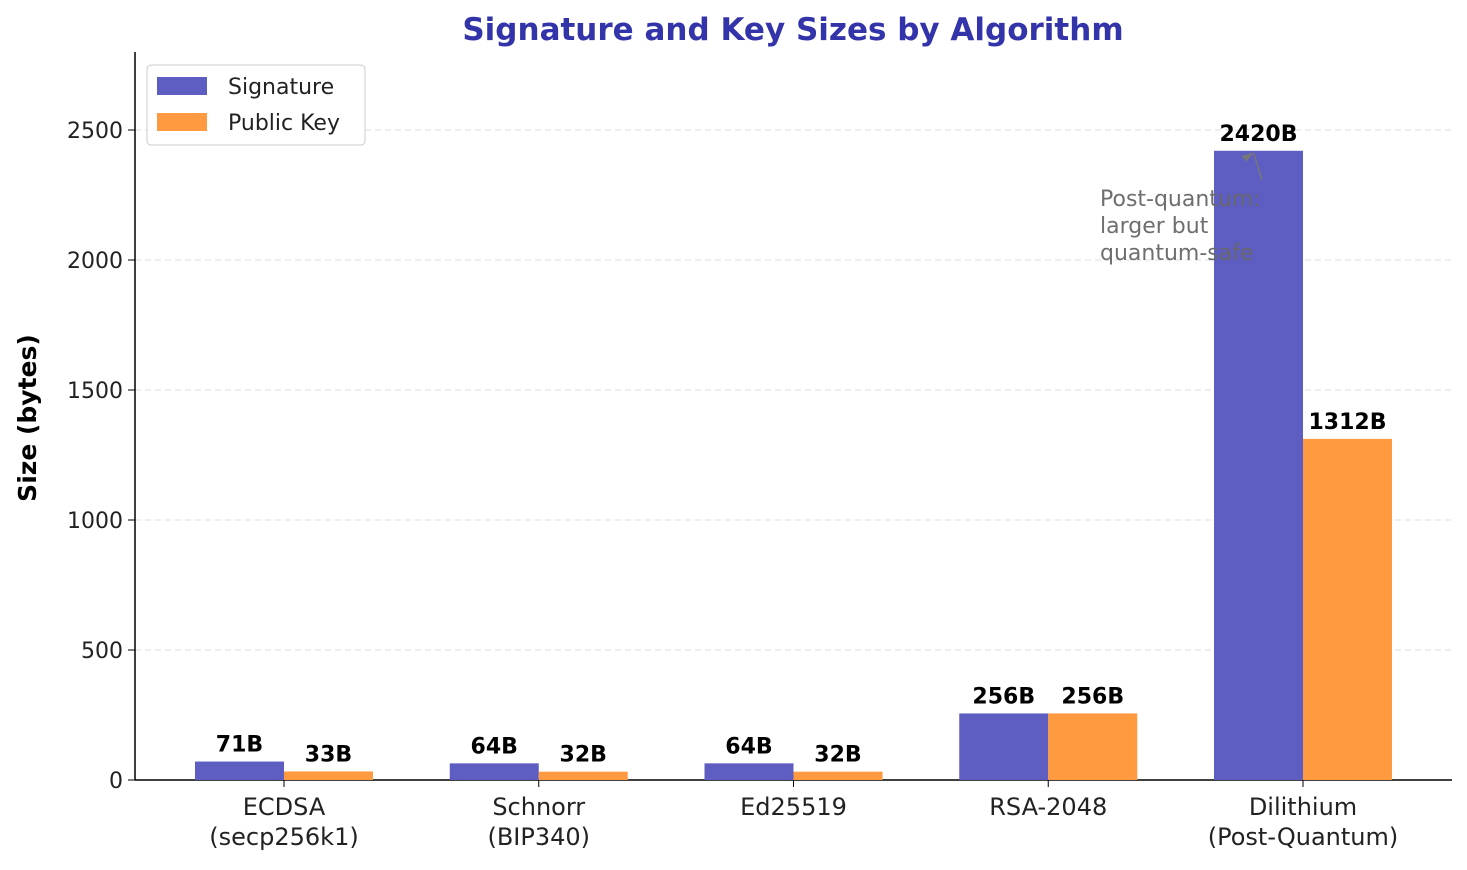 This screenshot has width=1467, height=870. Describe the element at coordinates (27, 418) in the screenshot. I see `y-axis-label: Size (bytes)` at that location.